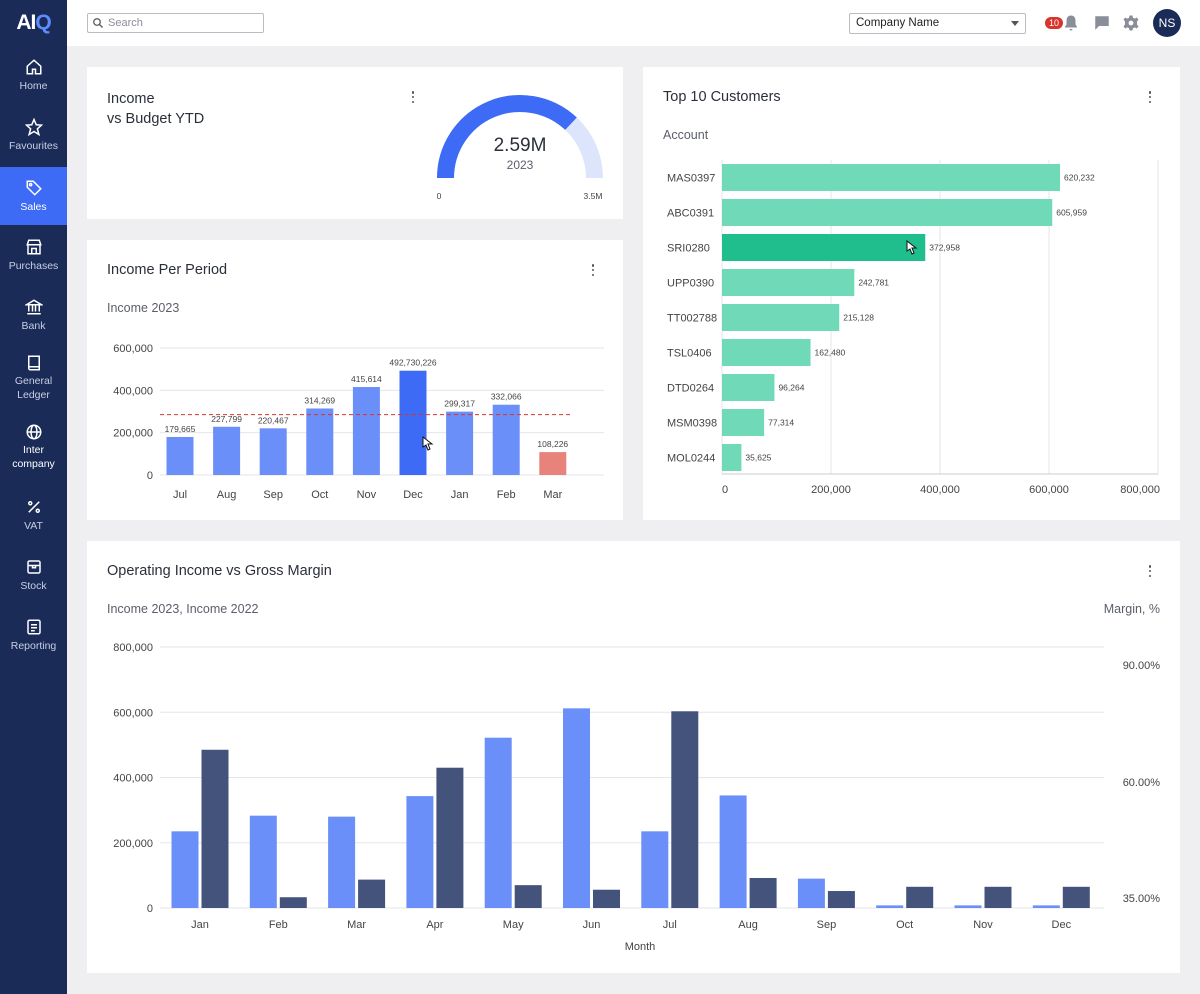  Describe the element at coordinates (33, 515) in the screenshot. I see `sidebar-item-vat: VAT` at that location.